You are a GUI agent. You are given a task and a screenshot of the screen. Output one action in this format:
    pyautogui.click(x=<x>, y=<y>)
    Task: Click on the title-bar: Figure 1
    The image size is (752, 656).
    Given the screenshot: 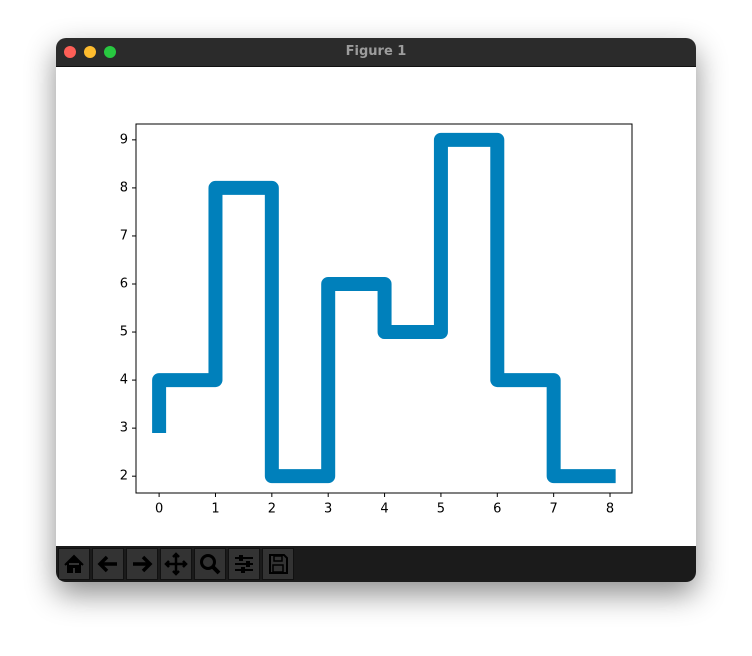 What is the action you would take?
    pyautogui.click(x=376, y=52)
    